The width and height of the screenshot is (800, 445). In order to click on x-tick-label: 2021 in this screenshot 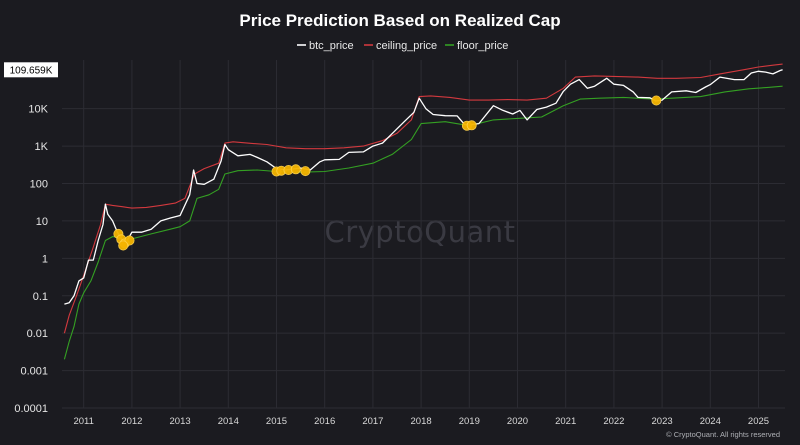, I will do `click(565, 421)`.